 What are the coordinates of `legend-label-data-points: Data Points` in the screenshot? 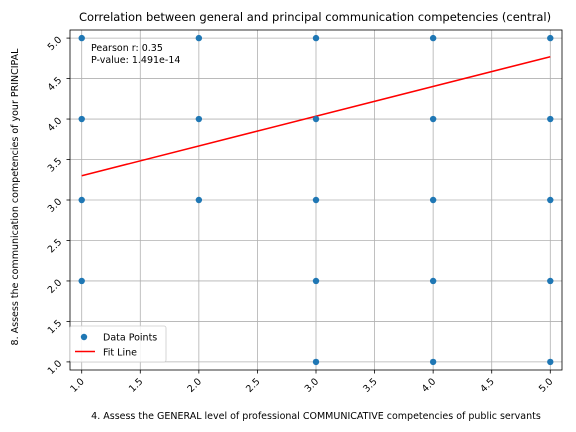 It's located at (130, 338).